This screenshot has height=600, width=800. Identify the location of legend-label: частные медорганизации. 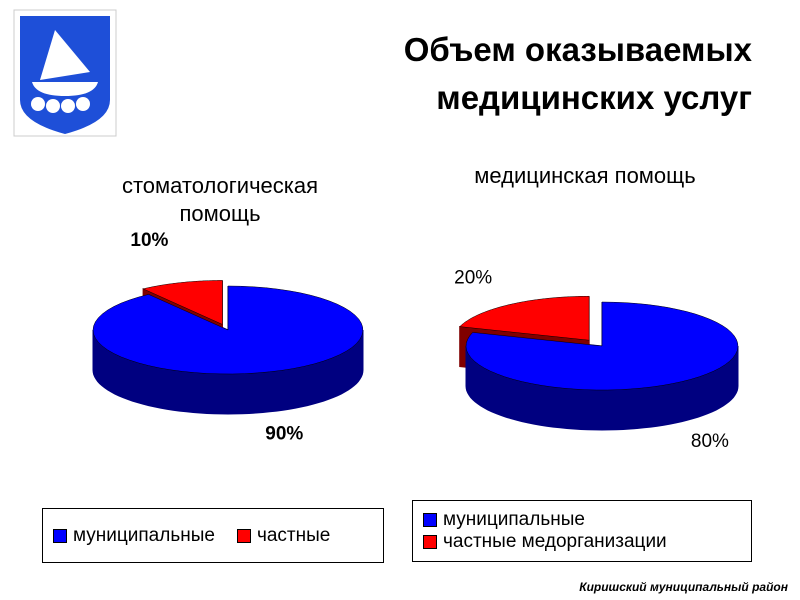
(555, 541).